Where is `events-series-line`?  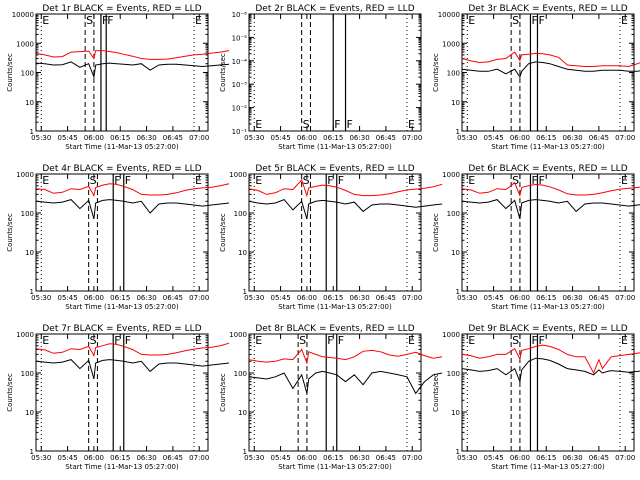 events-series-line is located at coordinates (550, 370).